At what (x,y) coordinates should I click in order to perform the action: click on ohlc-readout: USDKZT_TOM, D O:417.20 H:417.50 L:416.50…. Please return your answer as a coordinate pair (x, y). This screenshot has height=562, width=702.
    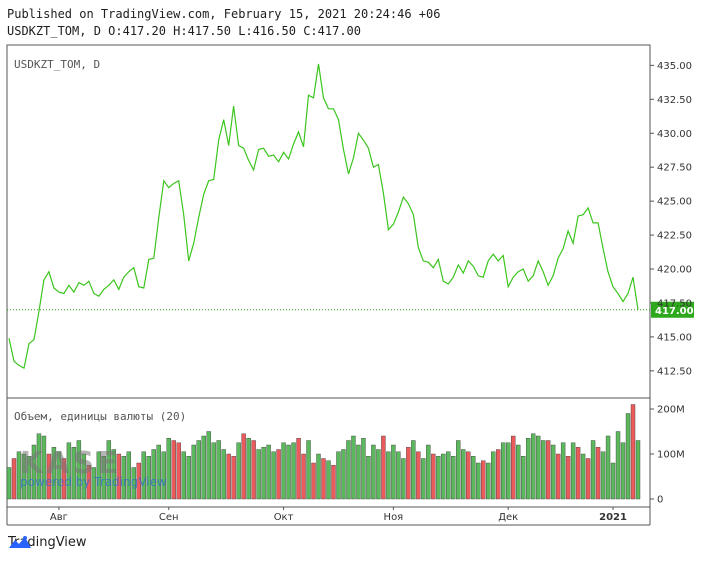
    Looking at the image, I should click on (184, 31).